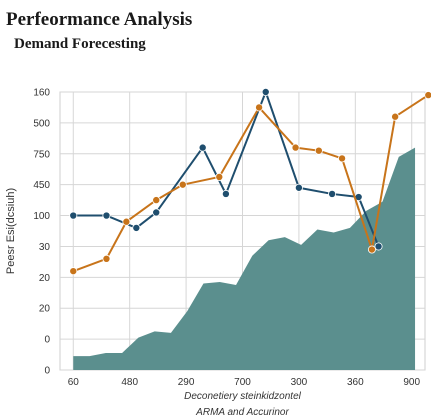 Image resolution: width=431 pixels, height=419 pixels. What do you see at coordinates (129, 382) in the screenshot?
I see `x-tick-label: 480` at bounding box center [129, 382].